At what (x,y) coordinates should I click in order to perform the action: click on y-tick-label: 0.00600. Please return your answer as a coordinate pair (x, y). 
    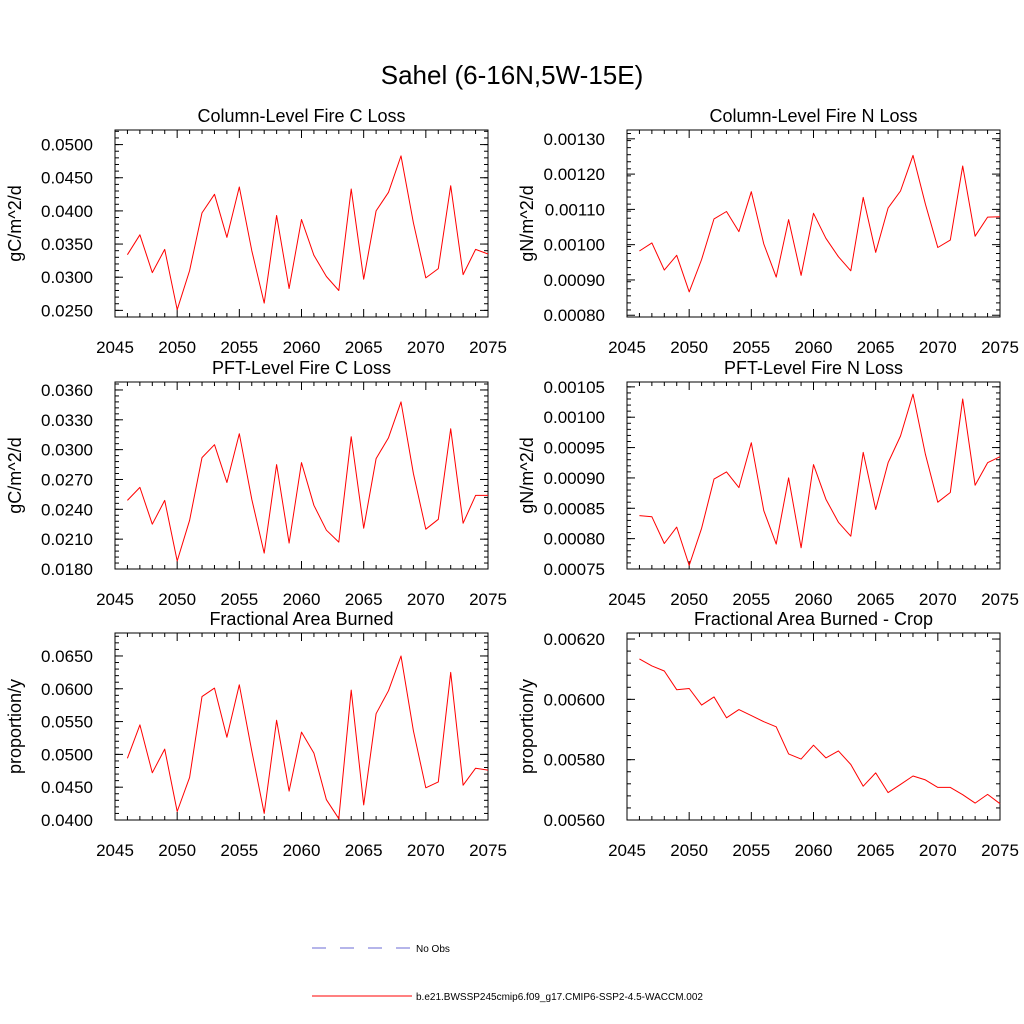
    Looking at the image, I should click on (574, 699).